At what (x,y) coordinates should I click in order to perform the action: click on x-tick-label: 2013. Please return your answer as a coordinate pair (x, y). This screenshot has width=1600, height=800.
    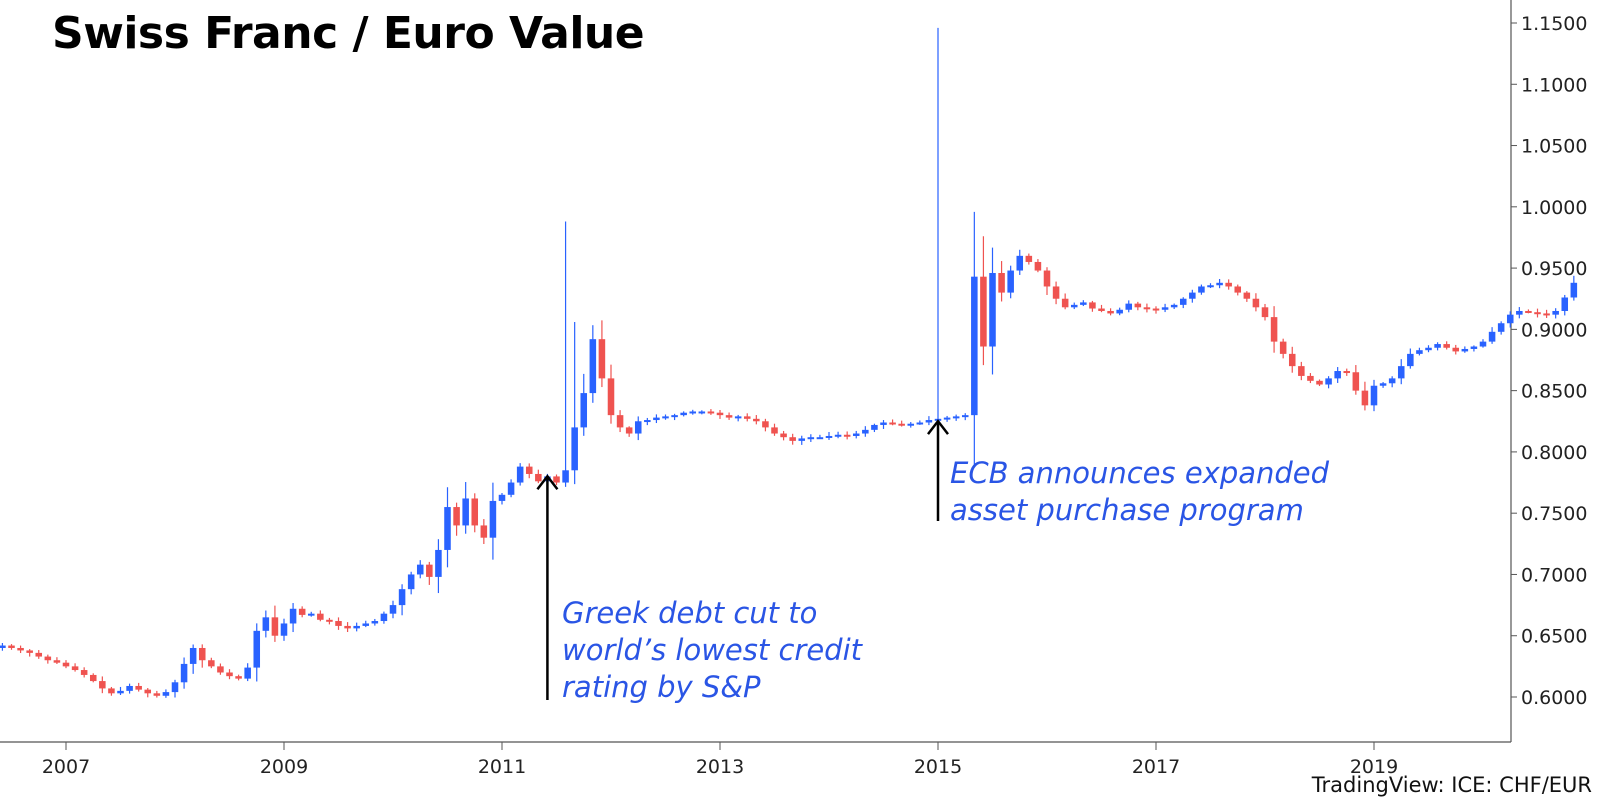
    Looking at the image, I should click on (720, 767).